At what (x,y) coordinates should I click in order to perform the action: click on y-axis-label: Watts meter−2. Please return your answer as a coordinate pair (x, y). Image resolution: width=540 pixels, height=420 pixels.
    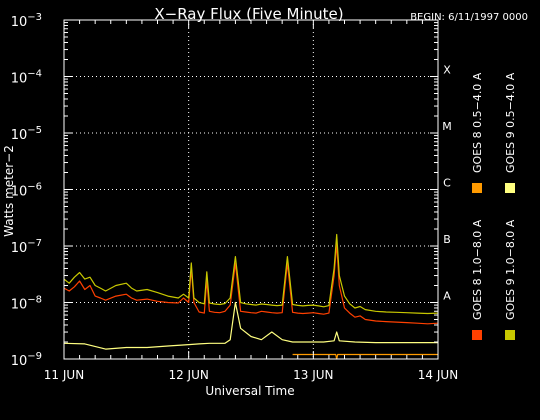
    Looking at the image, I should click on (9, 191).